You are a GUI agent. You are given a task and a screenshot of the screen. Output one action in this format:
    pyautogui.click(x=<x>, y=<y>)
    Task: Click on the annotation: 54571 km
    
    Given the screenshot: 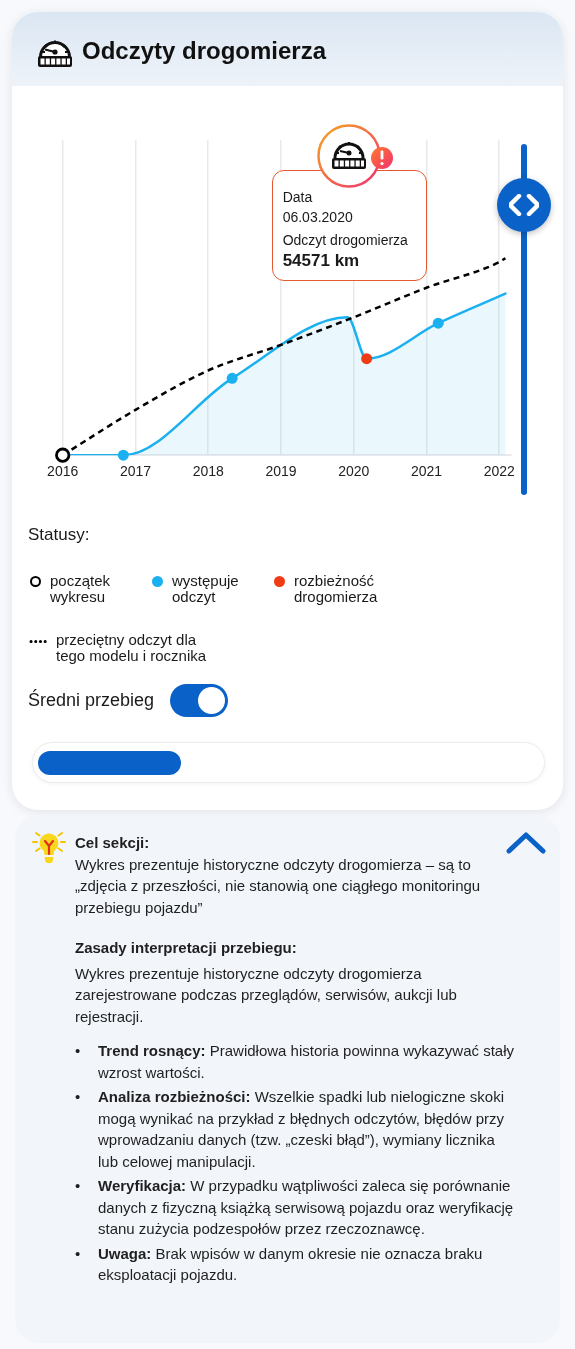 What is the action you would take?
    pyautogui.click(x=321, y=260)
    